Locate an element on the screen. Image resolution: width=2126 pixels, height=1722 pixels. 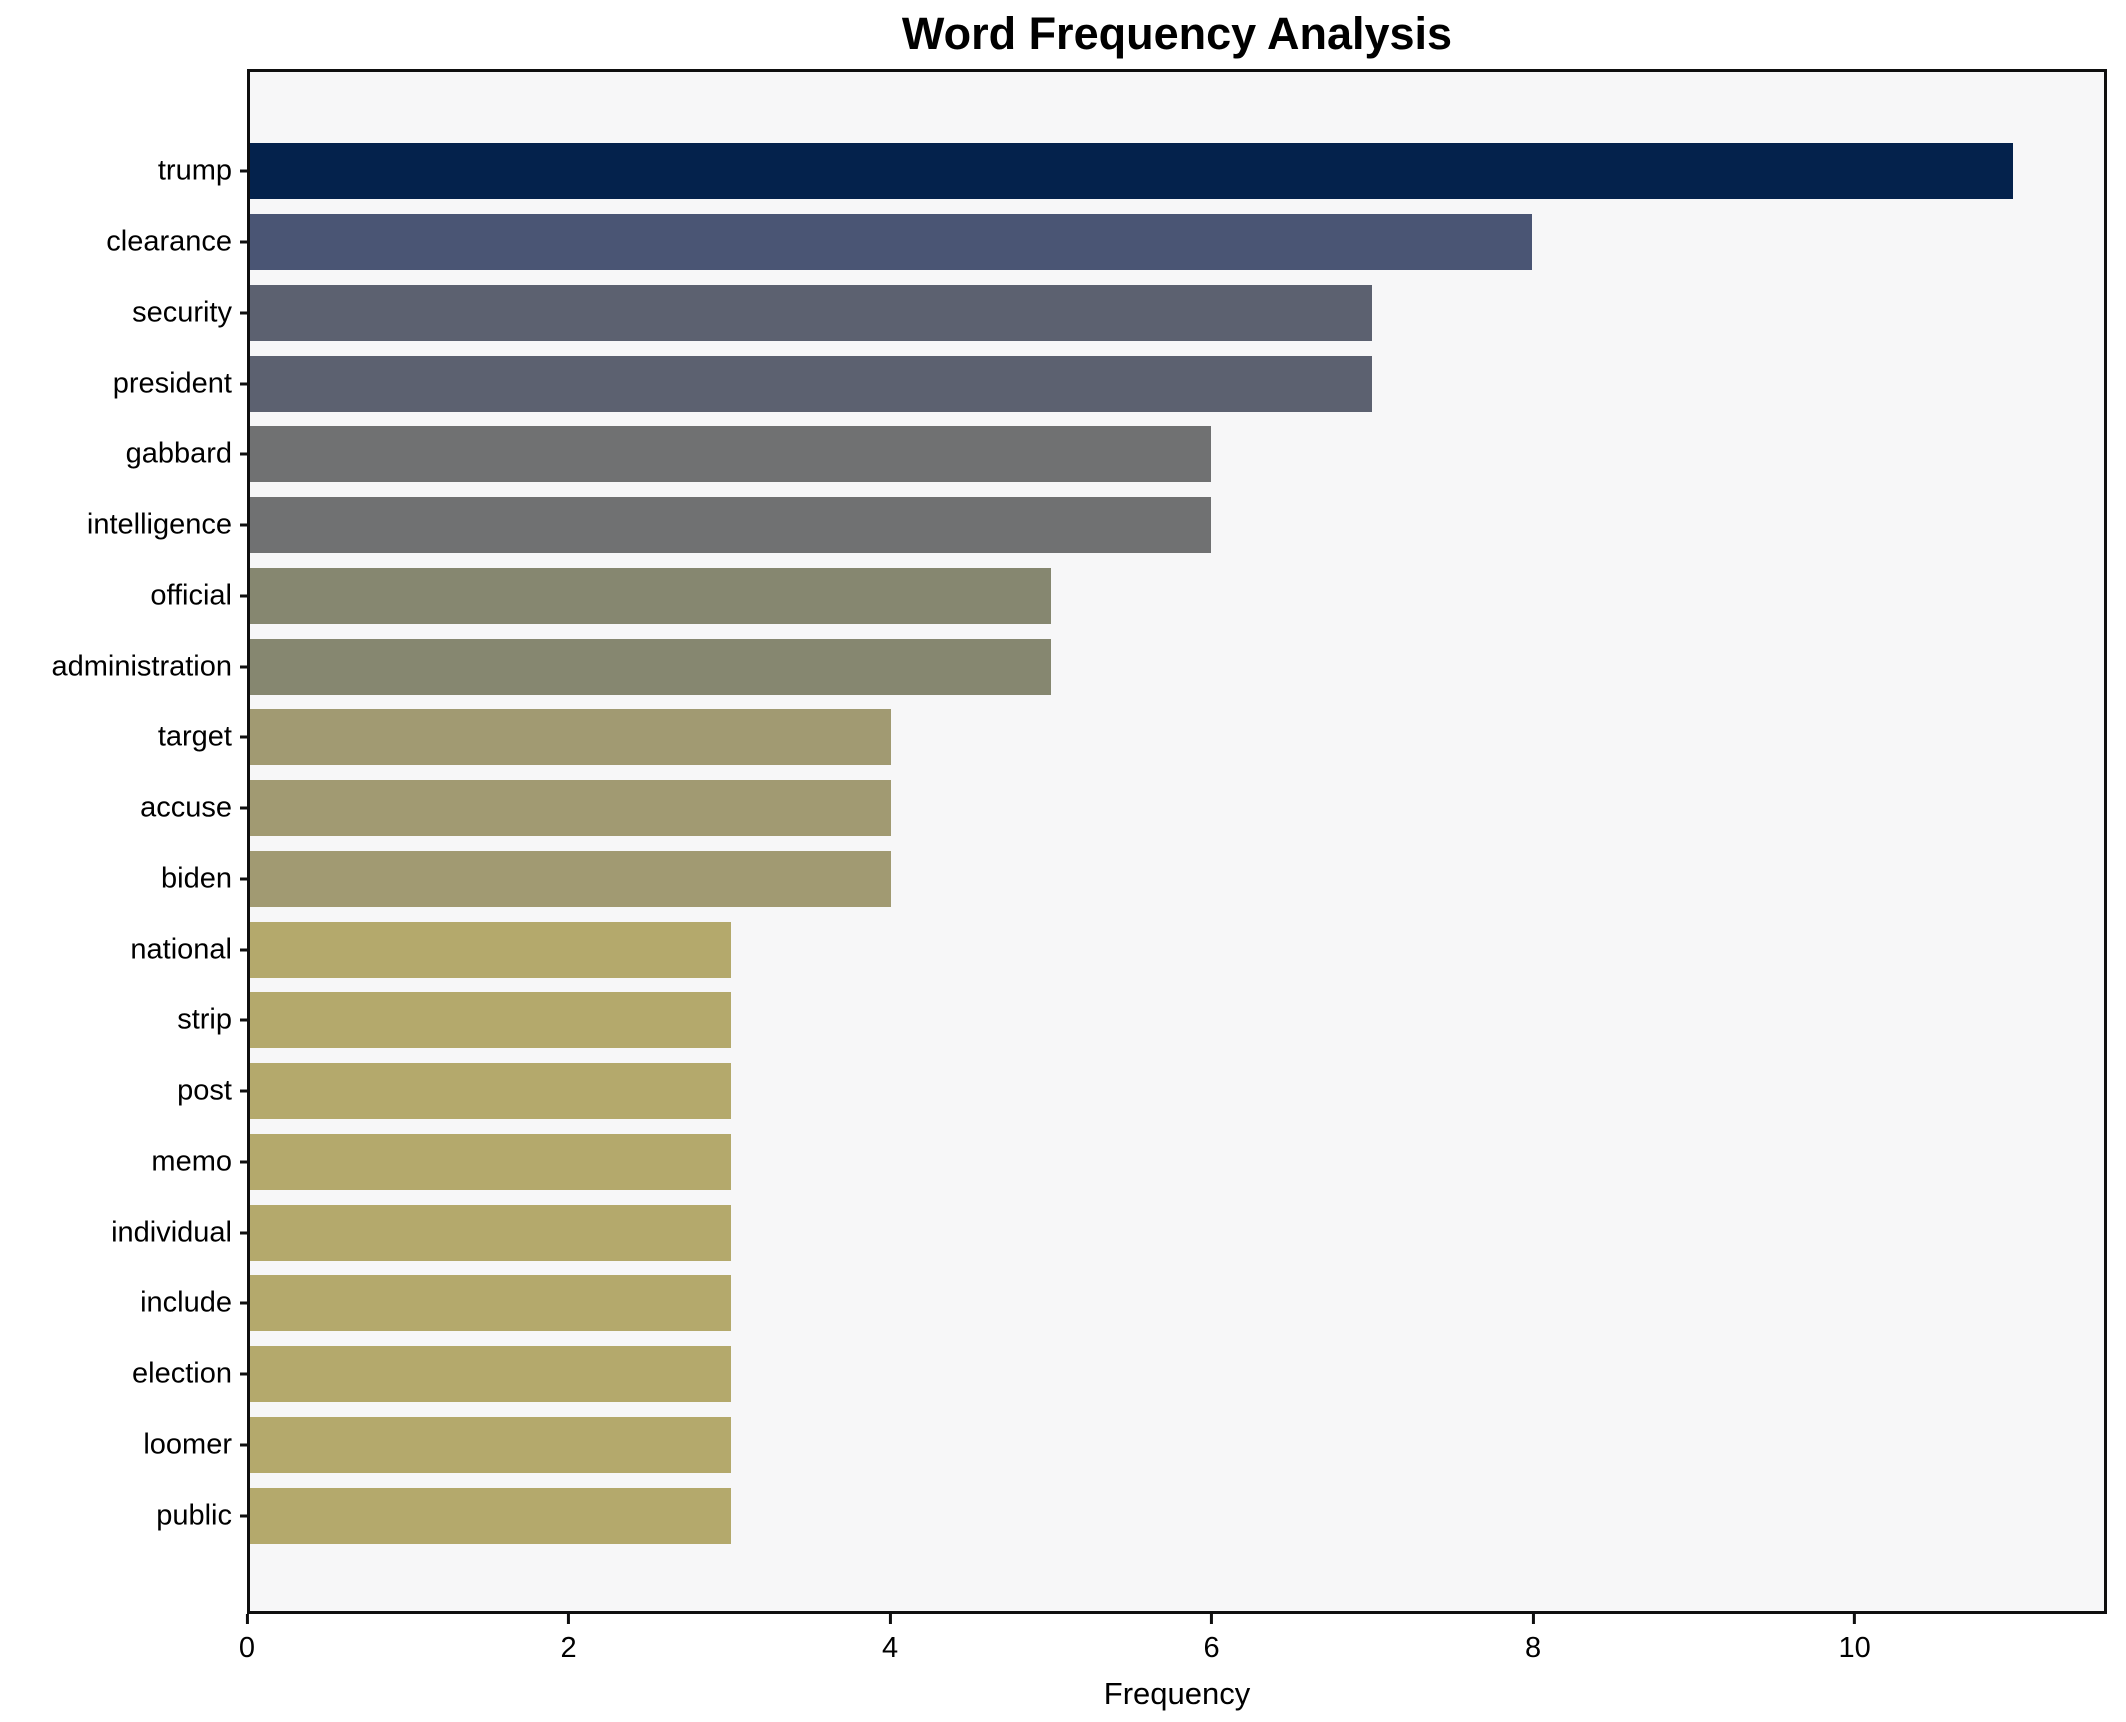
chart-title: Word Frequency Analysis is located at coordinates (1177, 33).